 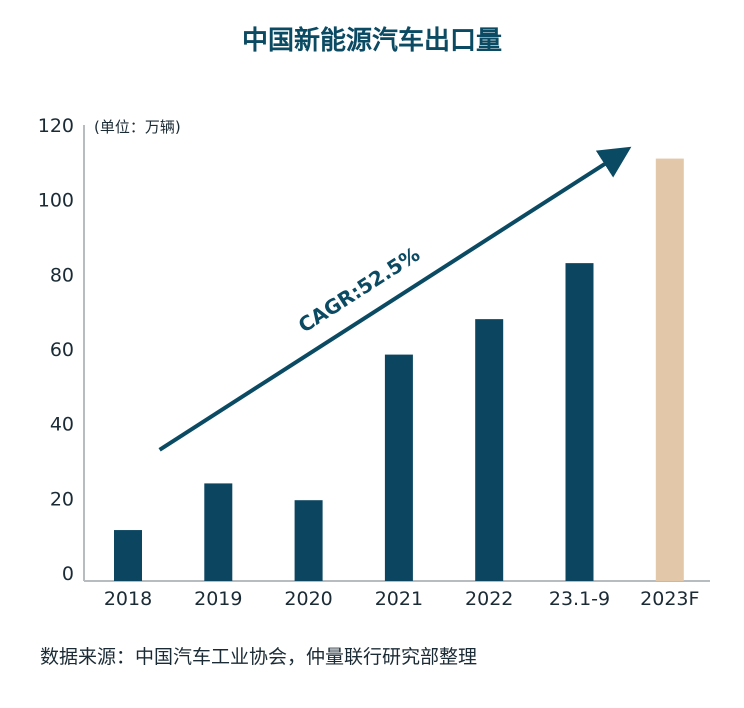 I want to click on x-tick-label: 2021, so click(x=399, y=599).